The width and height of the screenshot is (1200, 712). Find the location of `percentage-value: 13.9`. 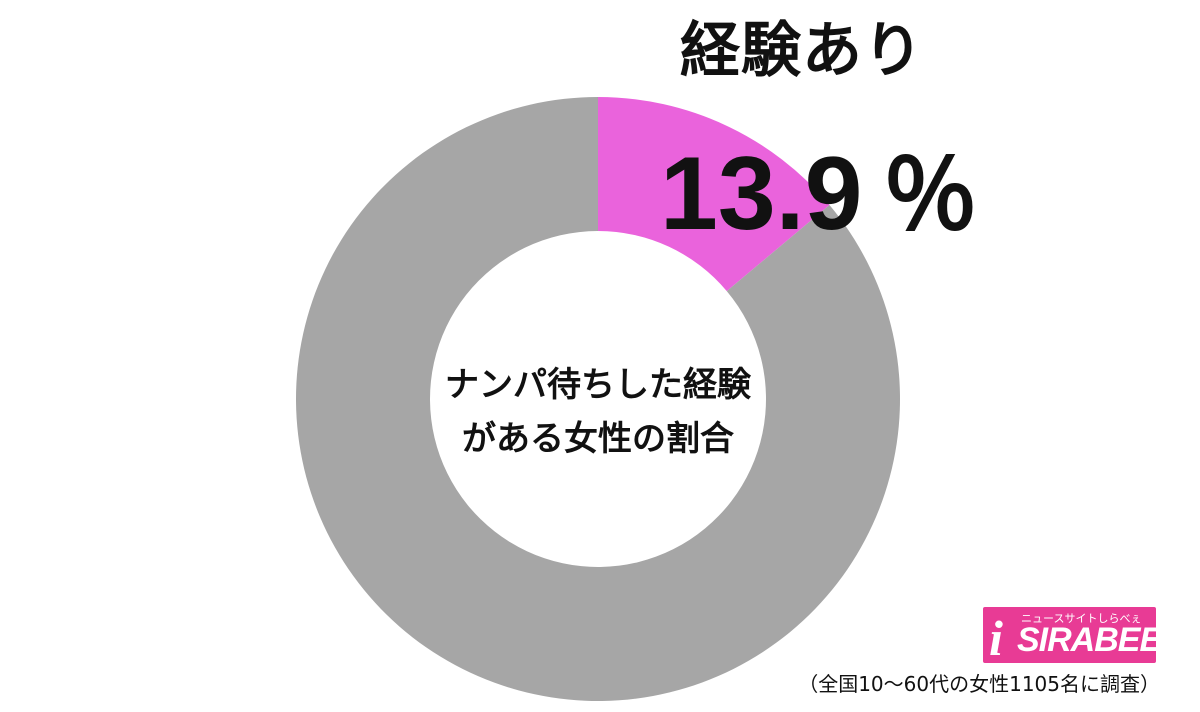

percentage-value: 13.9 is located at coordinates (761, 194).